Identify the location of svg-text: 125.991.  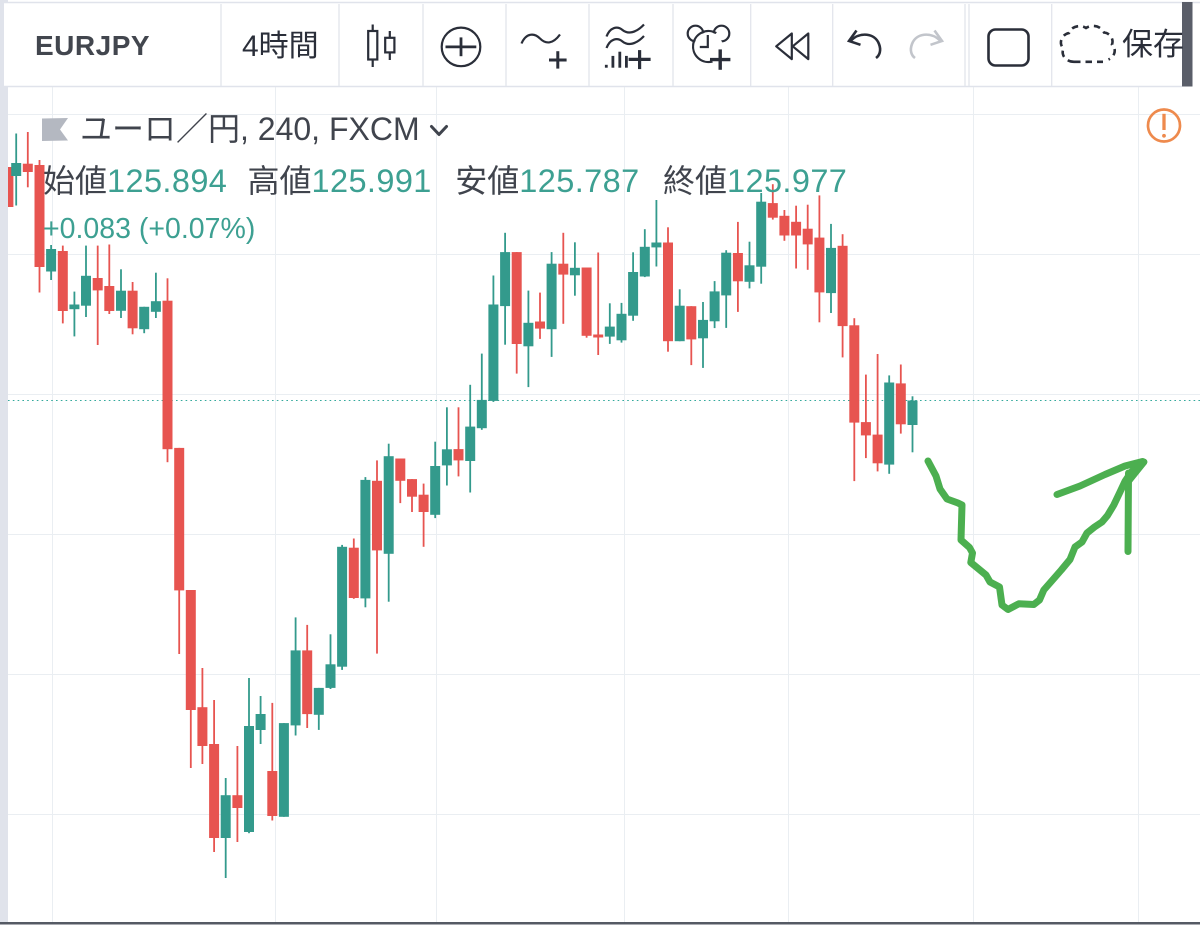
(372, 181).